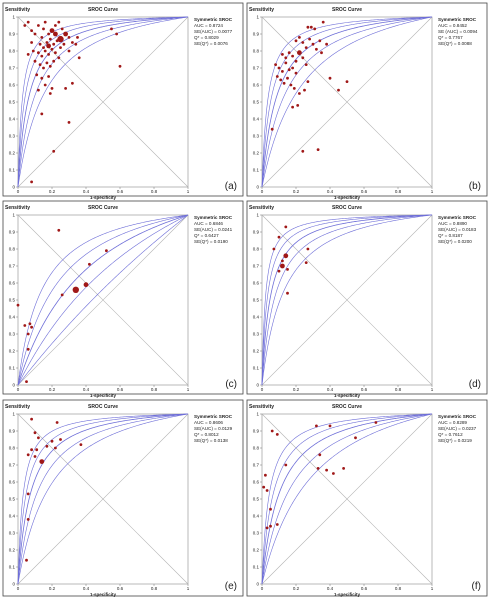 This screenshot has width=491, height=605. What do you see at coordinates (452, 422) in the screenshot?
I see `stats-line: AUC = 0.8289` at bounding box center [452, 422].